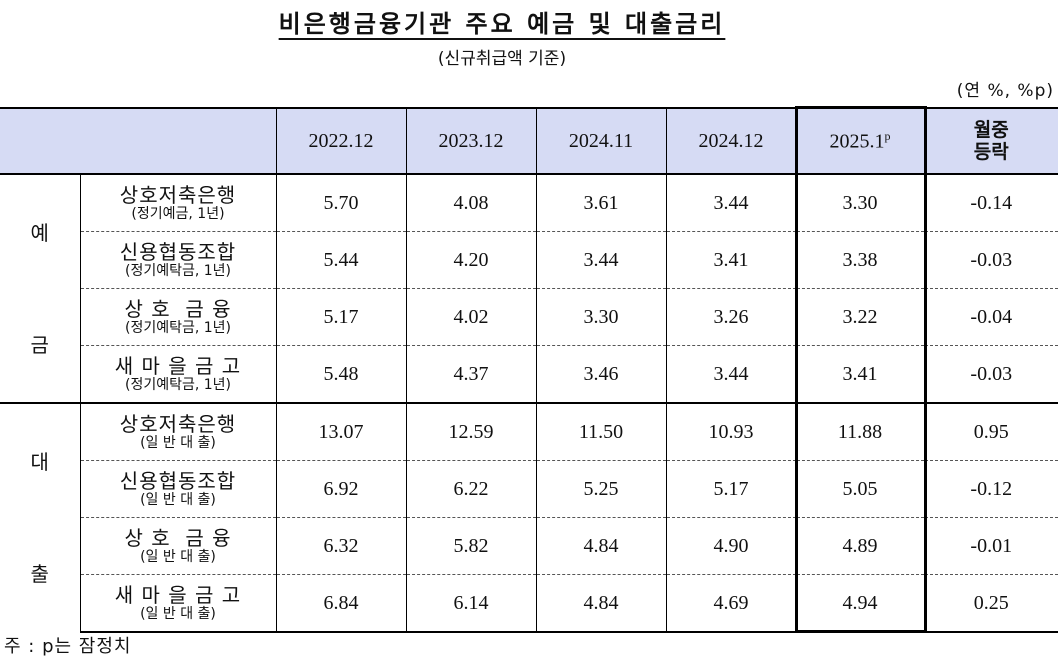  Describe the element at coordinates (177, 260) in the screenshot. I see `institution-cell: 신용협동조합 (정기예탁금, 1년)` at that location.